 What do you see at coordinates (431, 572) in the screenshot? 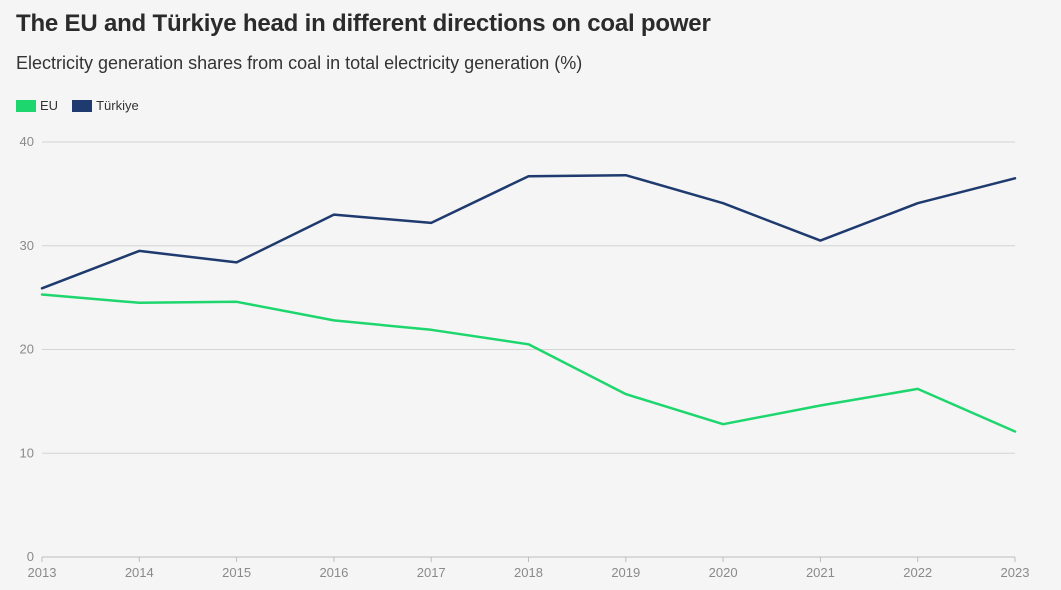
I see `x-tick-label: 2017` at bounding box center [431, 572].